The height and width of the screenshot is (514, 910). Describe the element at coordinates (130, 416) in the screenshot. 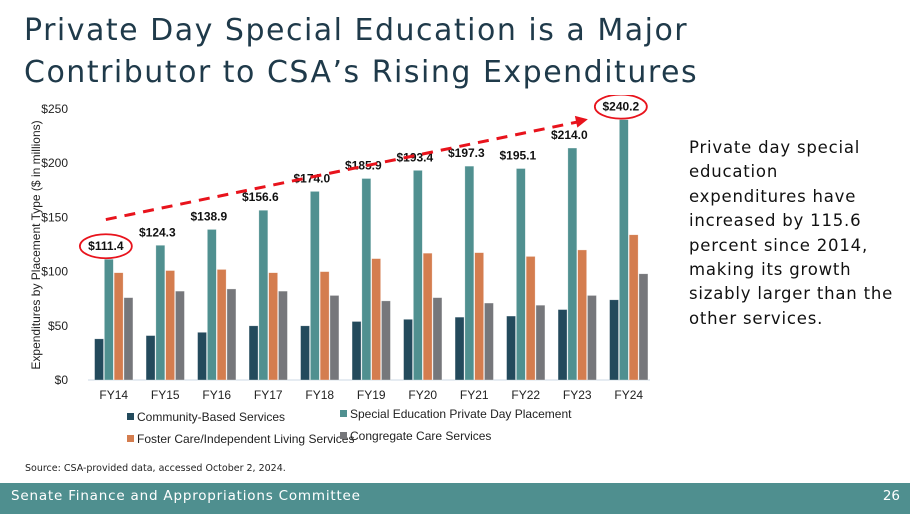

I see `legend-swatch-community` at that location.